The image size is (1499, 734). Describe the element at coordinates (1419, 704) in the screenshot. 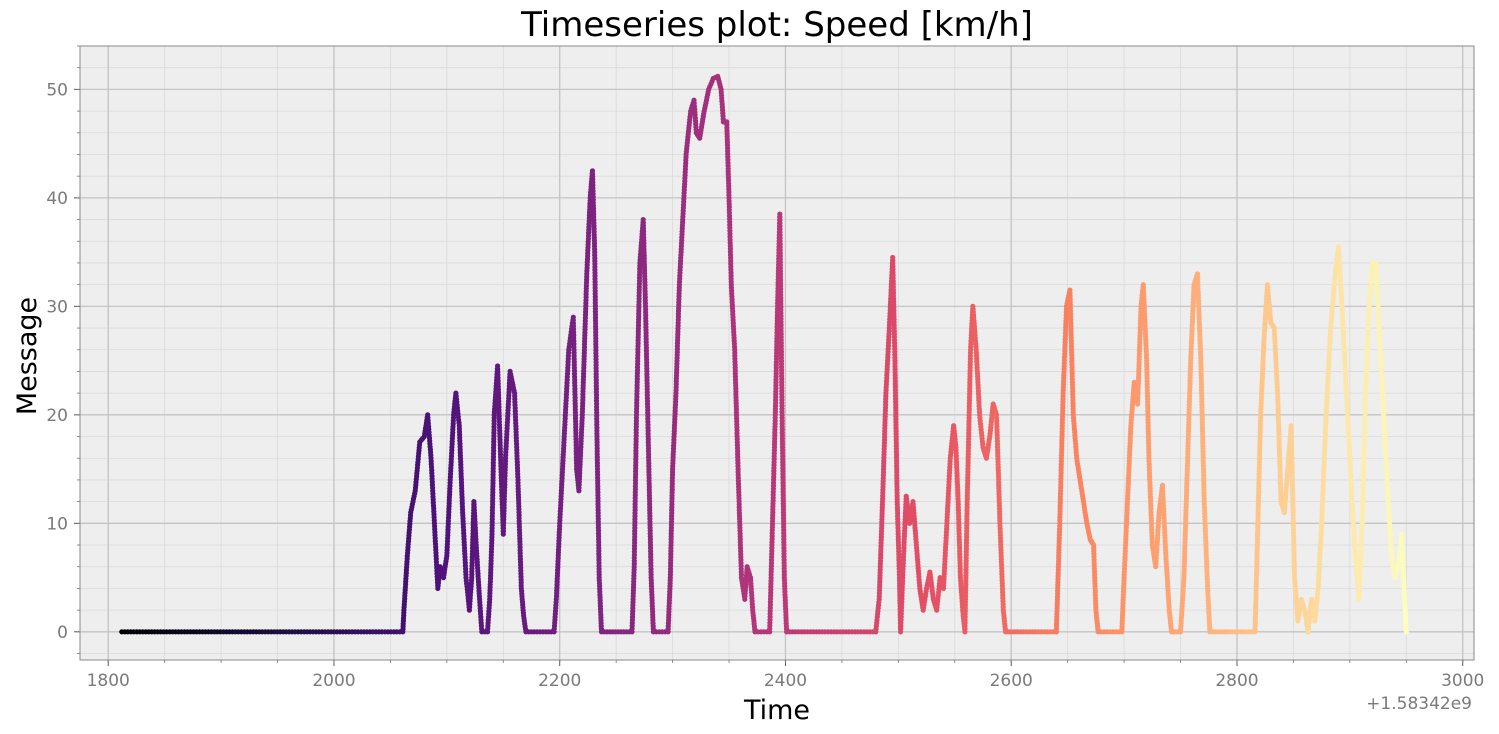

I see `x-offset-label: +1.58342e9` at that location.